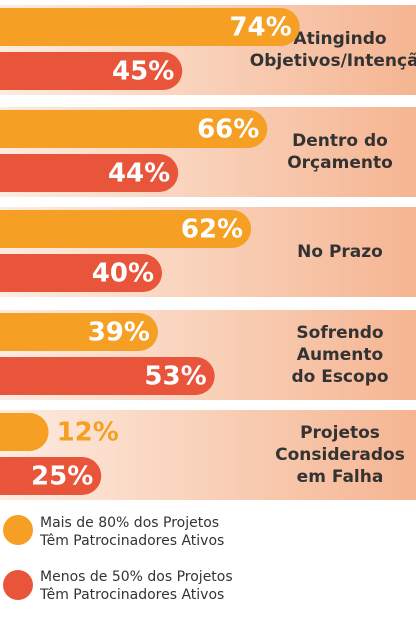 This screenshot has height=624, width=416. I want to click on legend, so click(18, 557).